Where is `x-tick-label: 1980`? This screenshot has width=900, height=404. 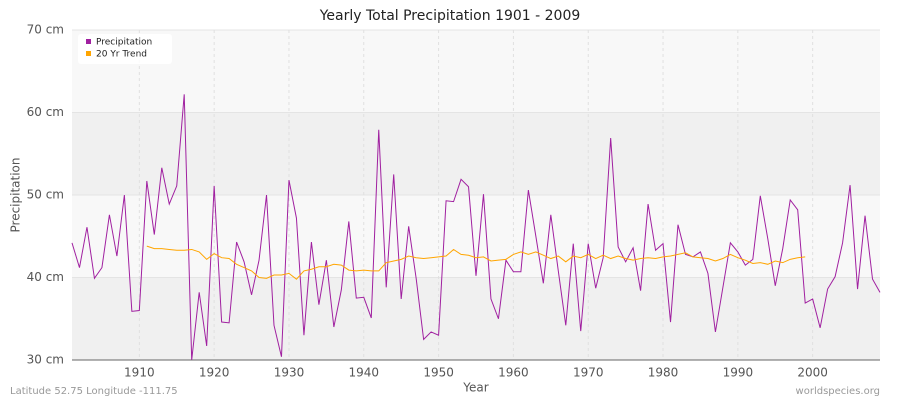 x-tick-label: 1980 is located at coordinates (663, 373).